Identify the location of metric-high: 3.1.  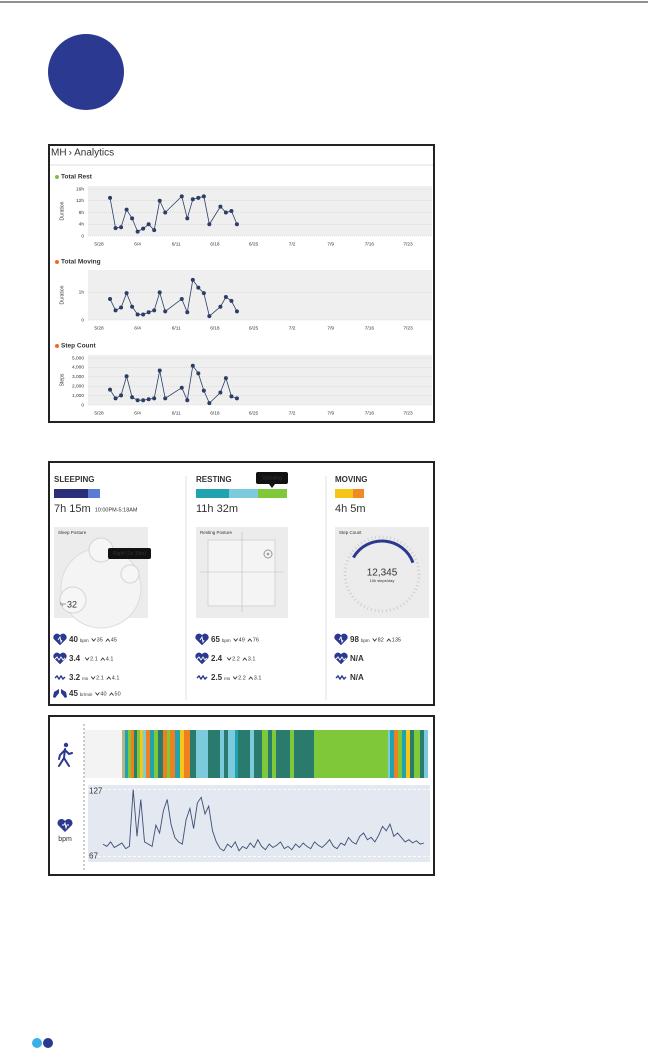
(252, 659).